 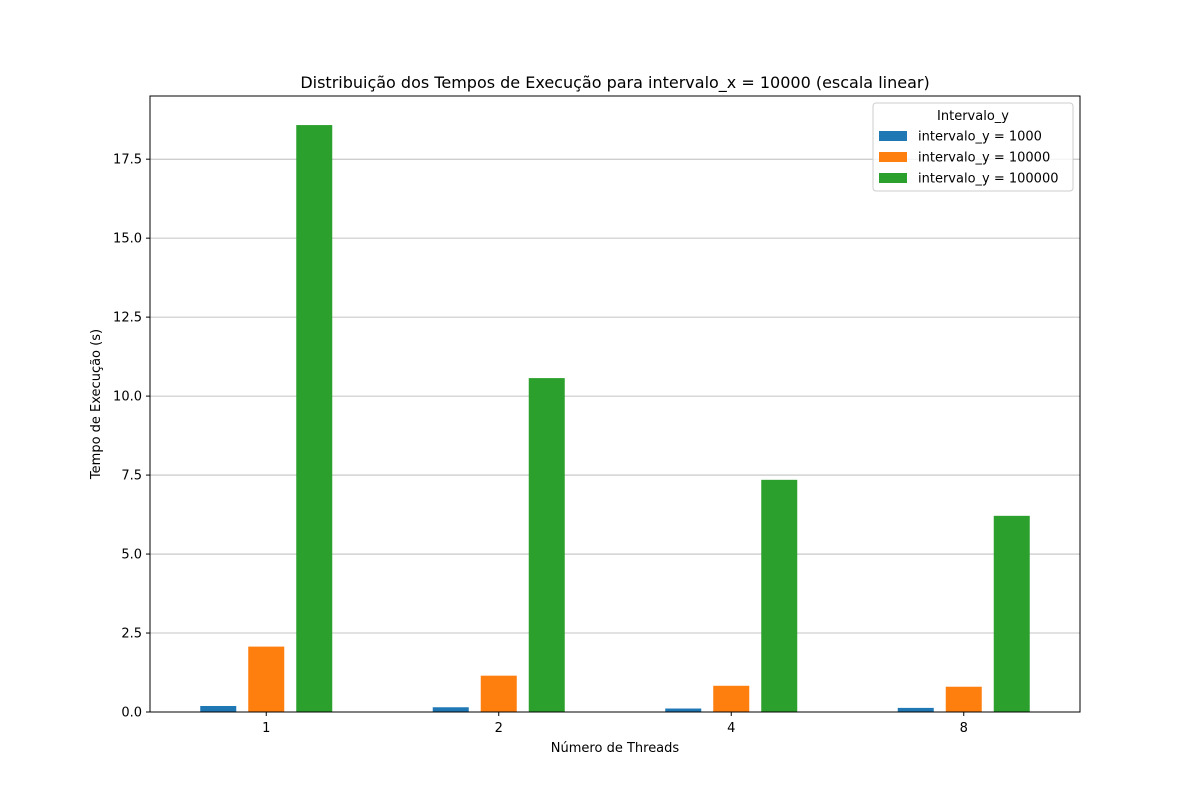 What do you see at coordinates (127, 239) in the screenshot?
I see `y-tick-label: 15.0` at bounding box center [127, 239].